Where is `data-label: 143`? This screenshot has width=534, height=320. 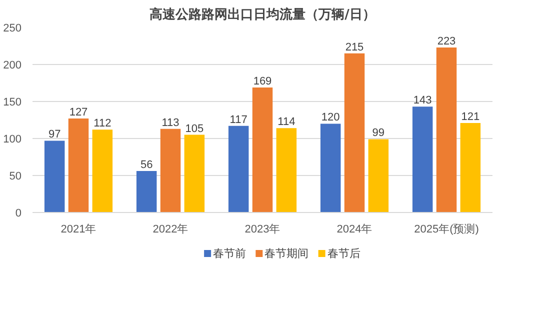
data-label: 143 is located at coordinates (422, 100).